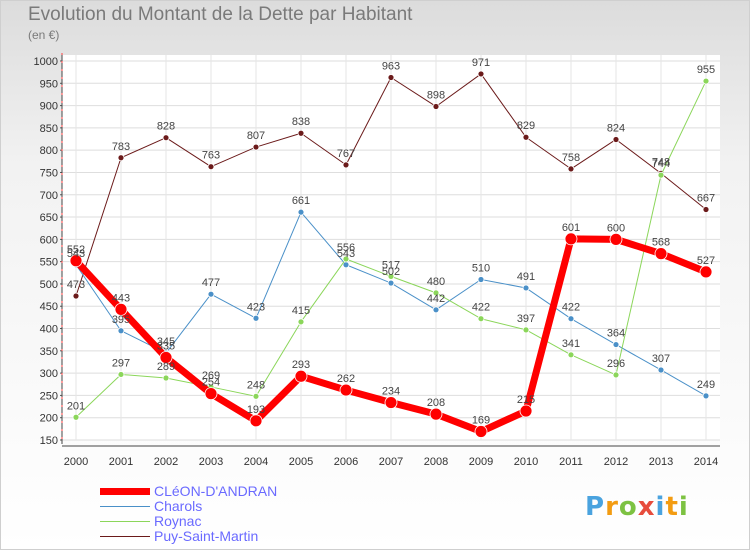 The height and width of the screenshot is (550, 750). Describe the element at coordinates (49, 285) in the screenshot. I see `y-tick-label: 500` at that location.